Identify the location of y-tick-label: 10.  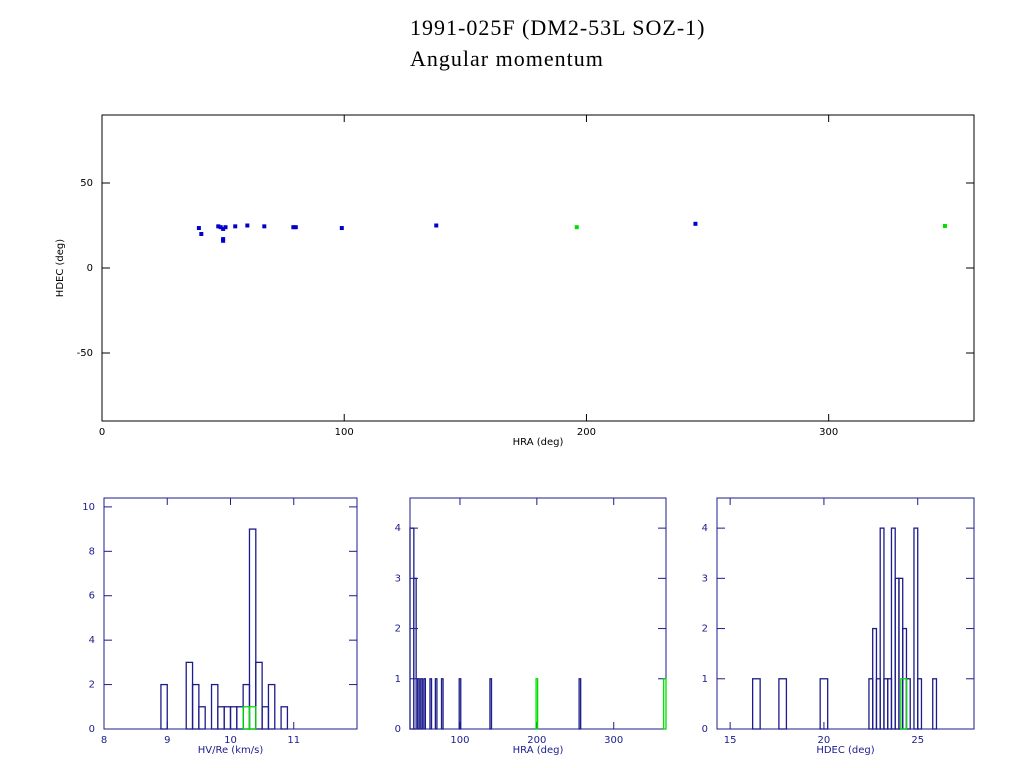
(88, 507).